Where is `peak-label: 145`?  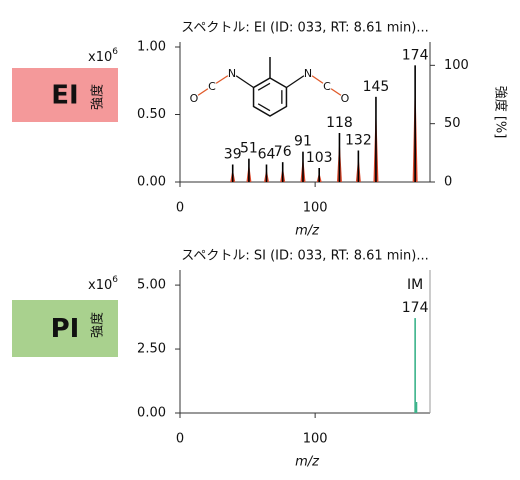 peak-label: 145 is located at coordinates (376, 87).